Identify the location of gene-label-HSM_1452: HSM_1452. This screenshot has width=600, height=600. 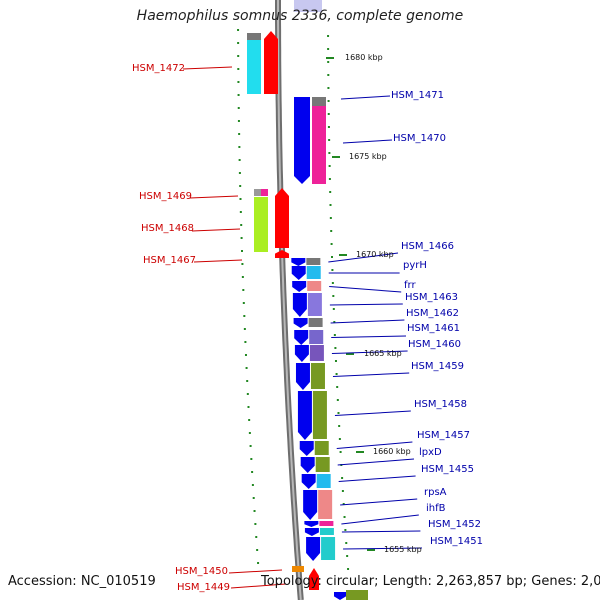
(454, 524).